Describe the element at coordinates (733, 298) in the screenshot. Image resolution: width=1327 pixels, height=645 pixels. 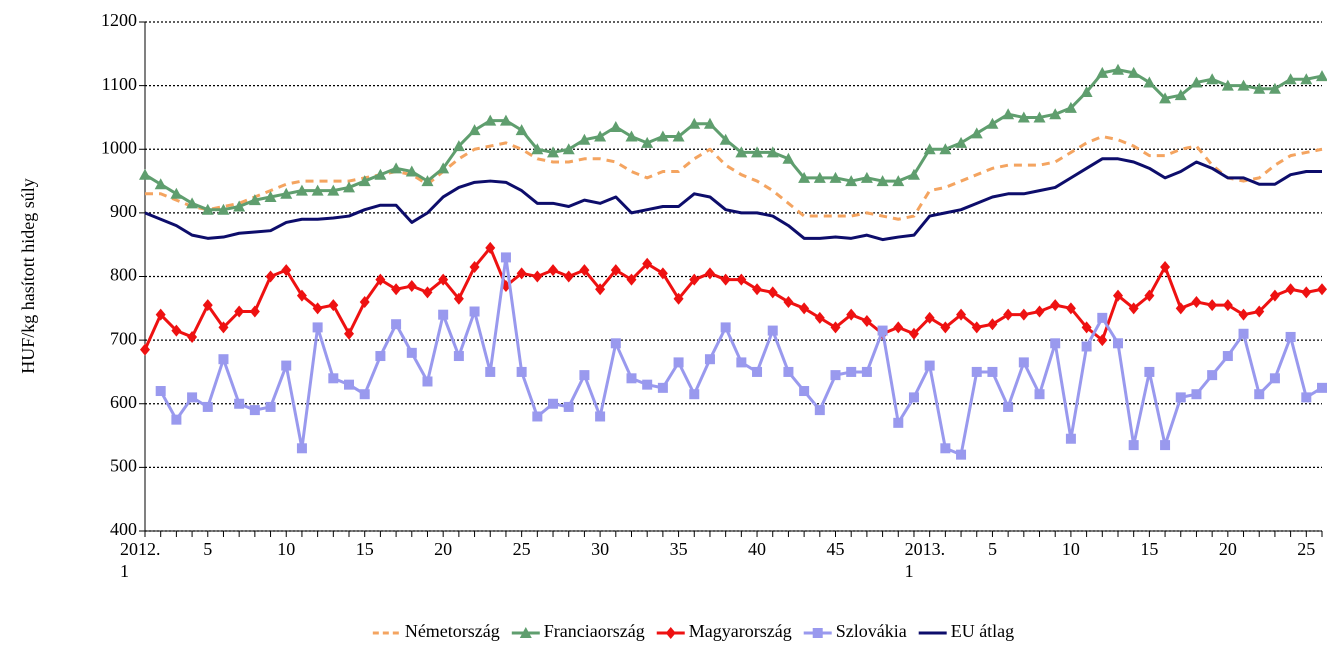
I see `series-line` at that location.